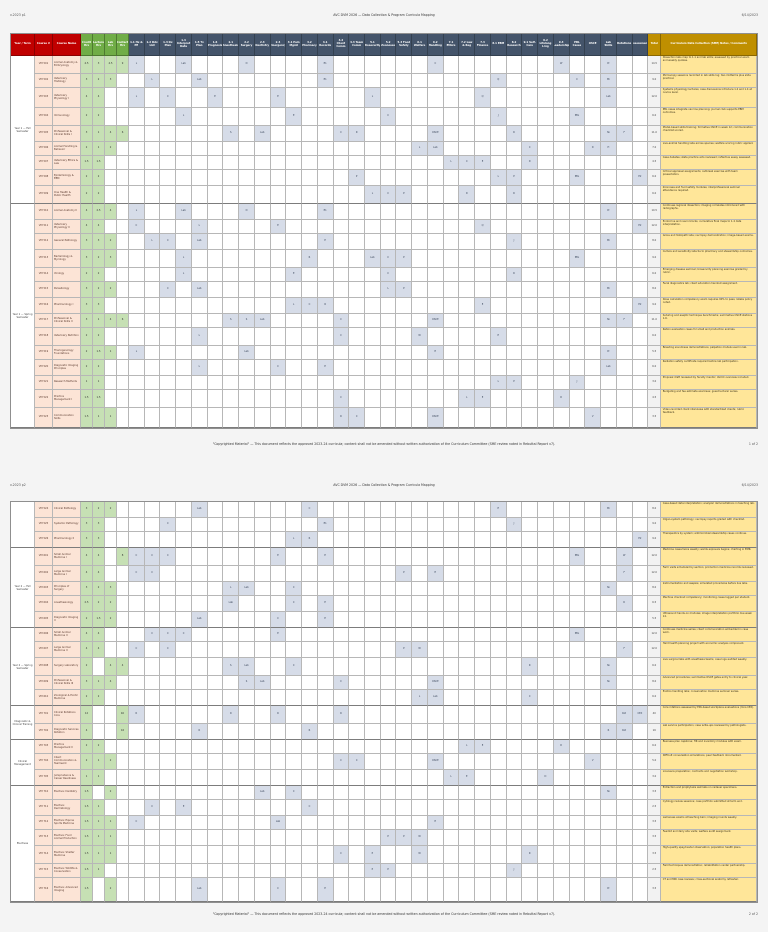  I want to click on credit-cell: 2, so click(111, 890).